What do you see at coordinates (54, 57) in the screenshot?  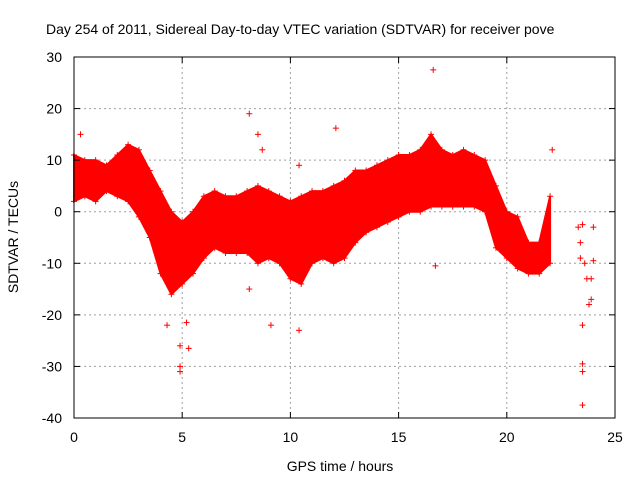 I see `y-tick-label: 30` at bounding box center [54, 57].